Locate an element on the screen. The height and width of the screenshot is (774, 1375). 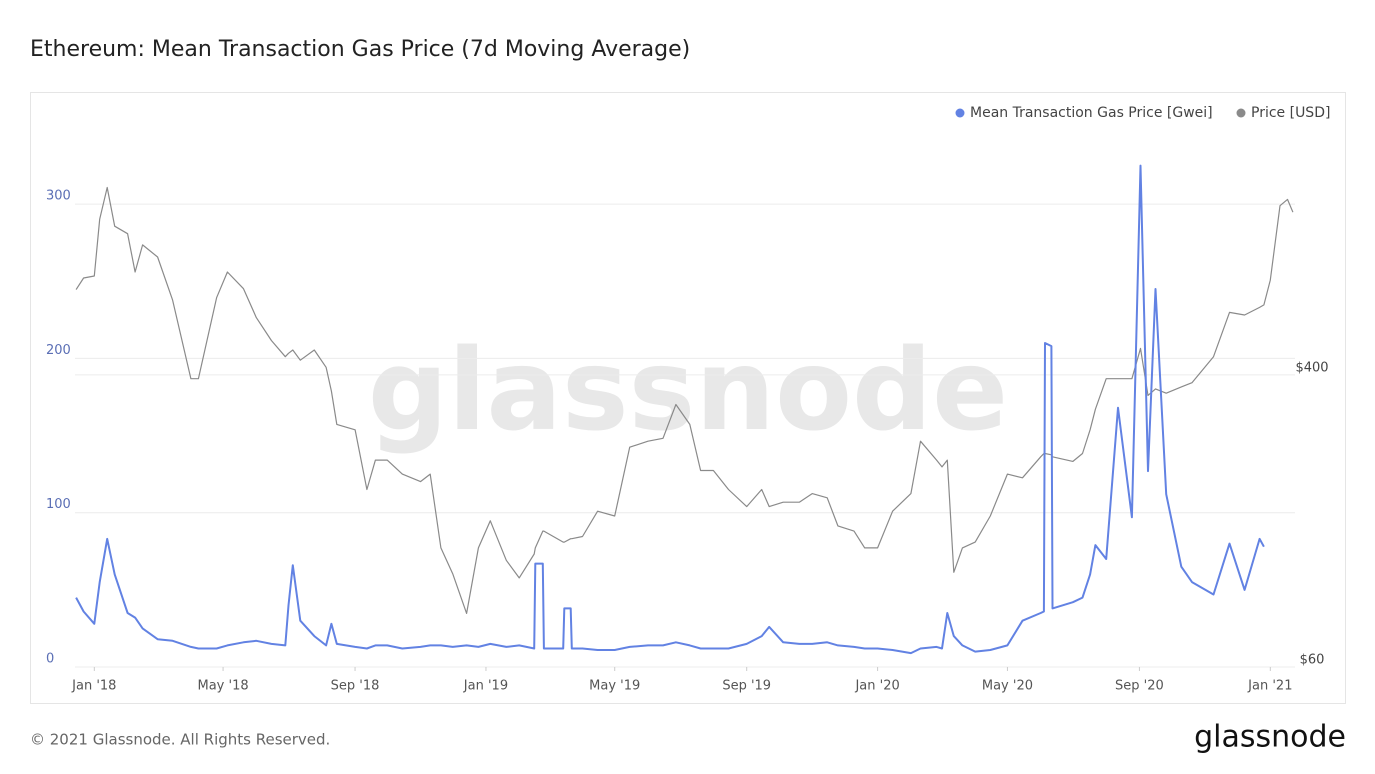
x-tick-label: Jan '18 is located at coordinates (93, 686).